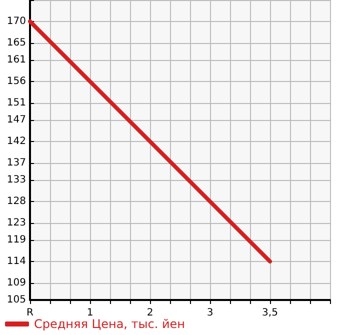 The width and height of the screenshot is (345, 335). What do you see at coordinates (16, 21) in the screenshot?
I see `y-tick-label: 170` at bounding box center [16, 21].